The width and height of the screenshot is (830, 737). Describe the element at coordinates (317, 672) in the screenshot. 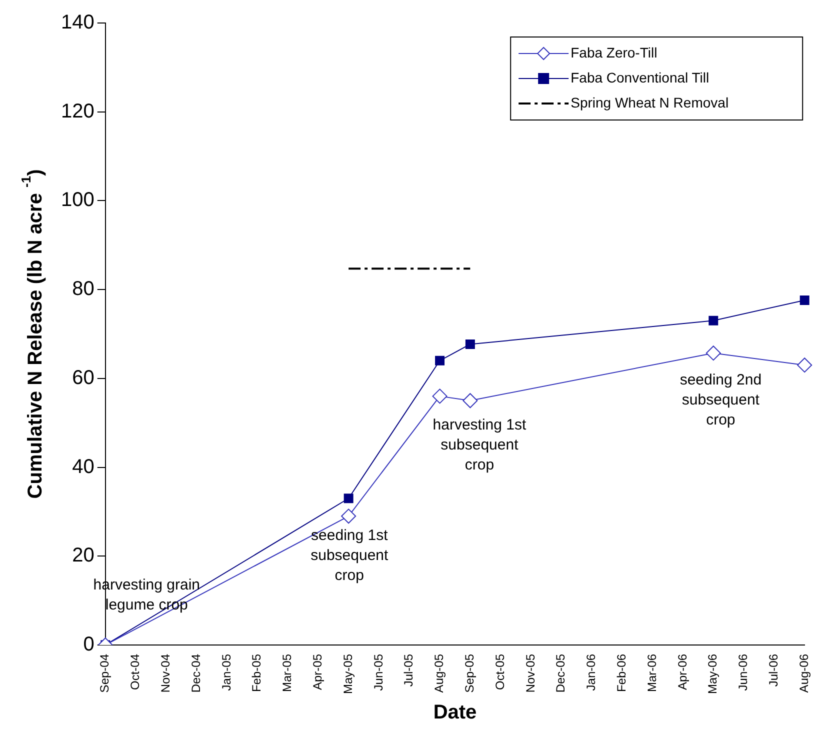

I see `x-tick-label: Apr-05` at that location.